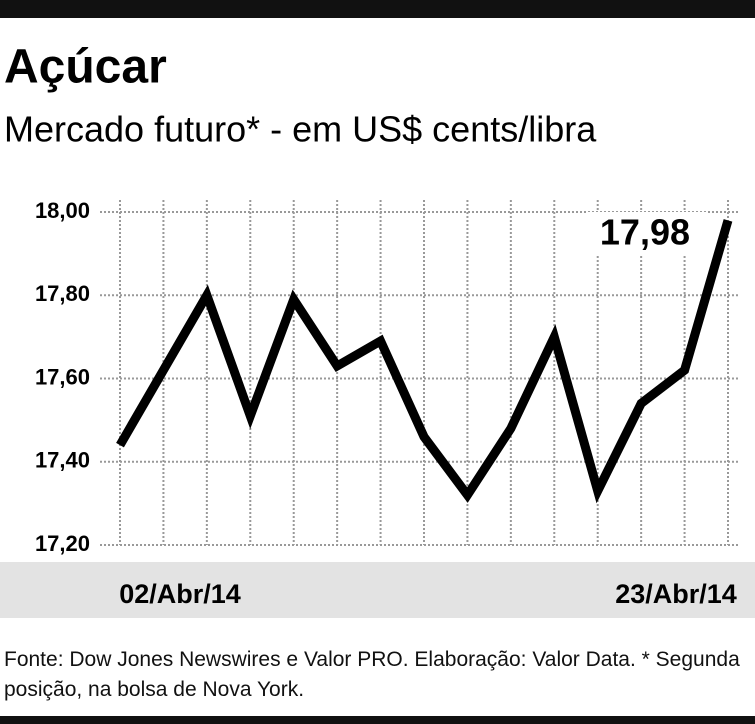 The width and height of the screenshot is (755, 724). Describe the element at coordinates (62, 460) in the screenshot. I see `y-tick-label: 17,40` at that location.